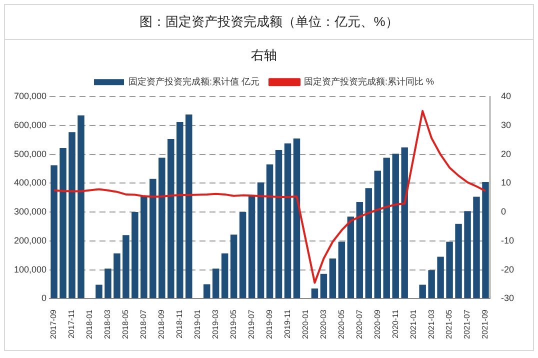  Describe the element at coordinates (449, 324) in the screenshot. I see `x-tick-label: 2021-05` at that location.